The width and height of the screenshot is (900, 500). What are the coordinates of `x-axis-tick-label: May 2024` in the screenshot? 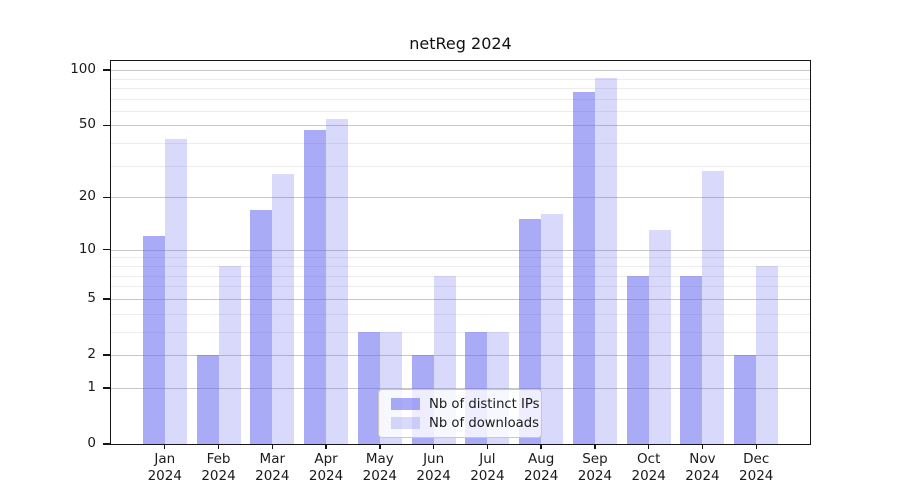 It's located at (380, 467).